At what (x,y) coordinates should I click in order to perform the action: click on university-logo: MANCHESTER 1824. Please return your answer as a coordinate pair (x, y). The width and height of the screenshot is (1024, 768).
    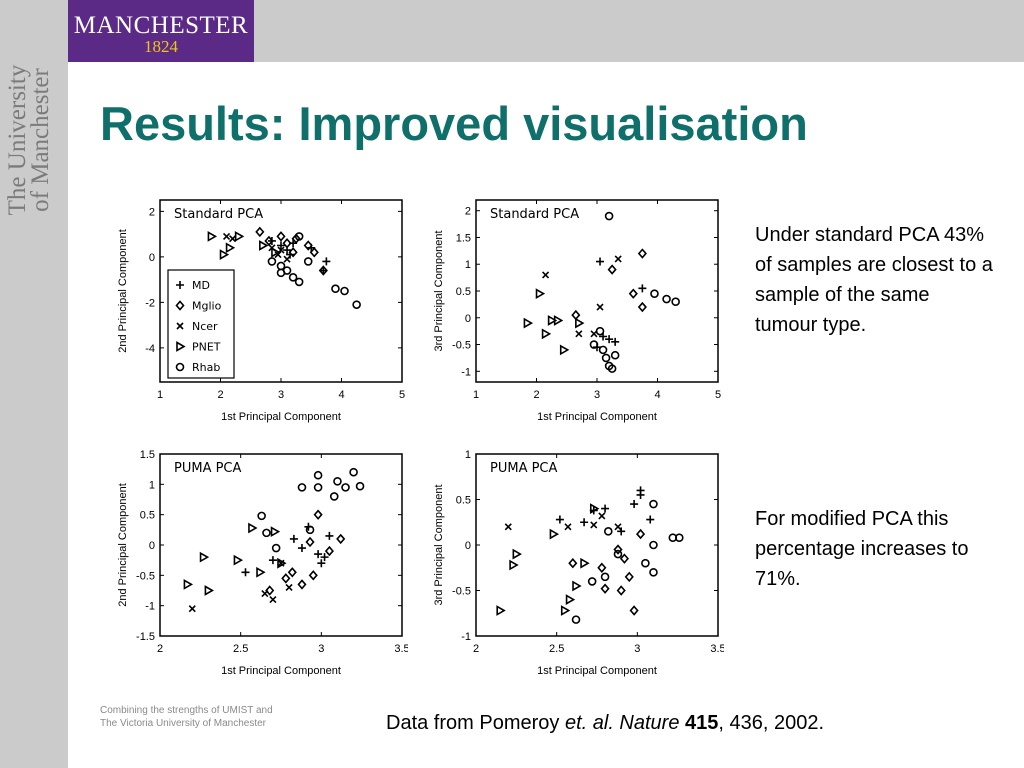
    Looking at the image, I should click on (161, 31).